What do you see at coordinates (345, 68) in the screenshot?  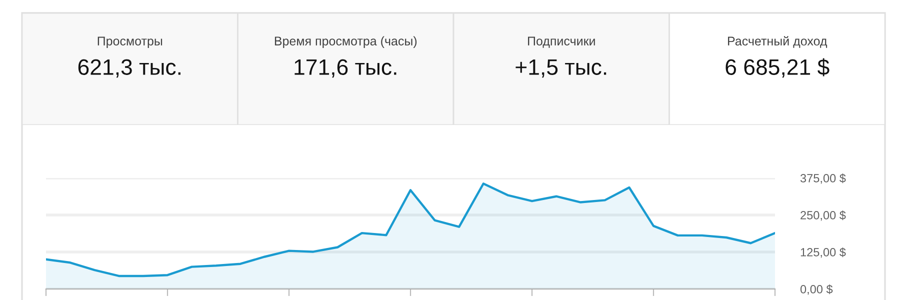 I see `text: 171,6 тыс.` at bounding box center [345, 68].